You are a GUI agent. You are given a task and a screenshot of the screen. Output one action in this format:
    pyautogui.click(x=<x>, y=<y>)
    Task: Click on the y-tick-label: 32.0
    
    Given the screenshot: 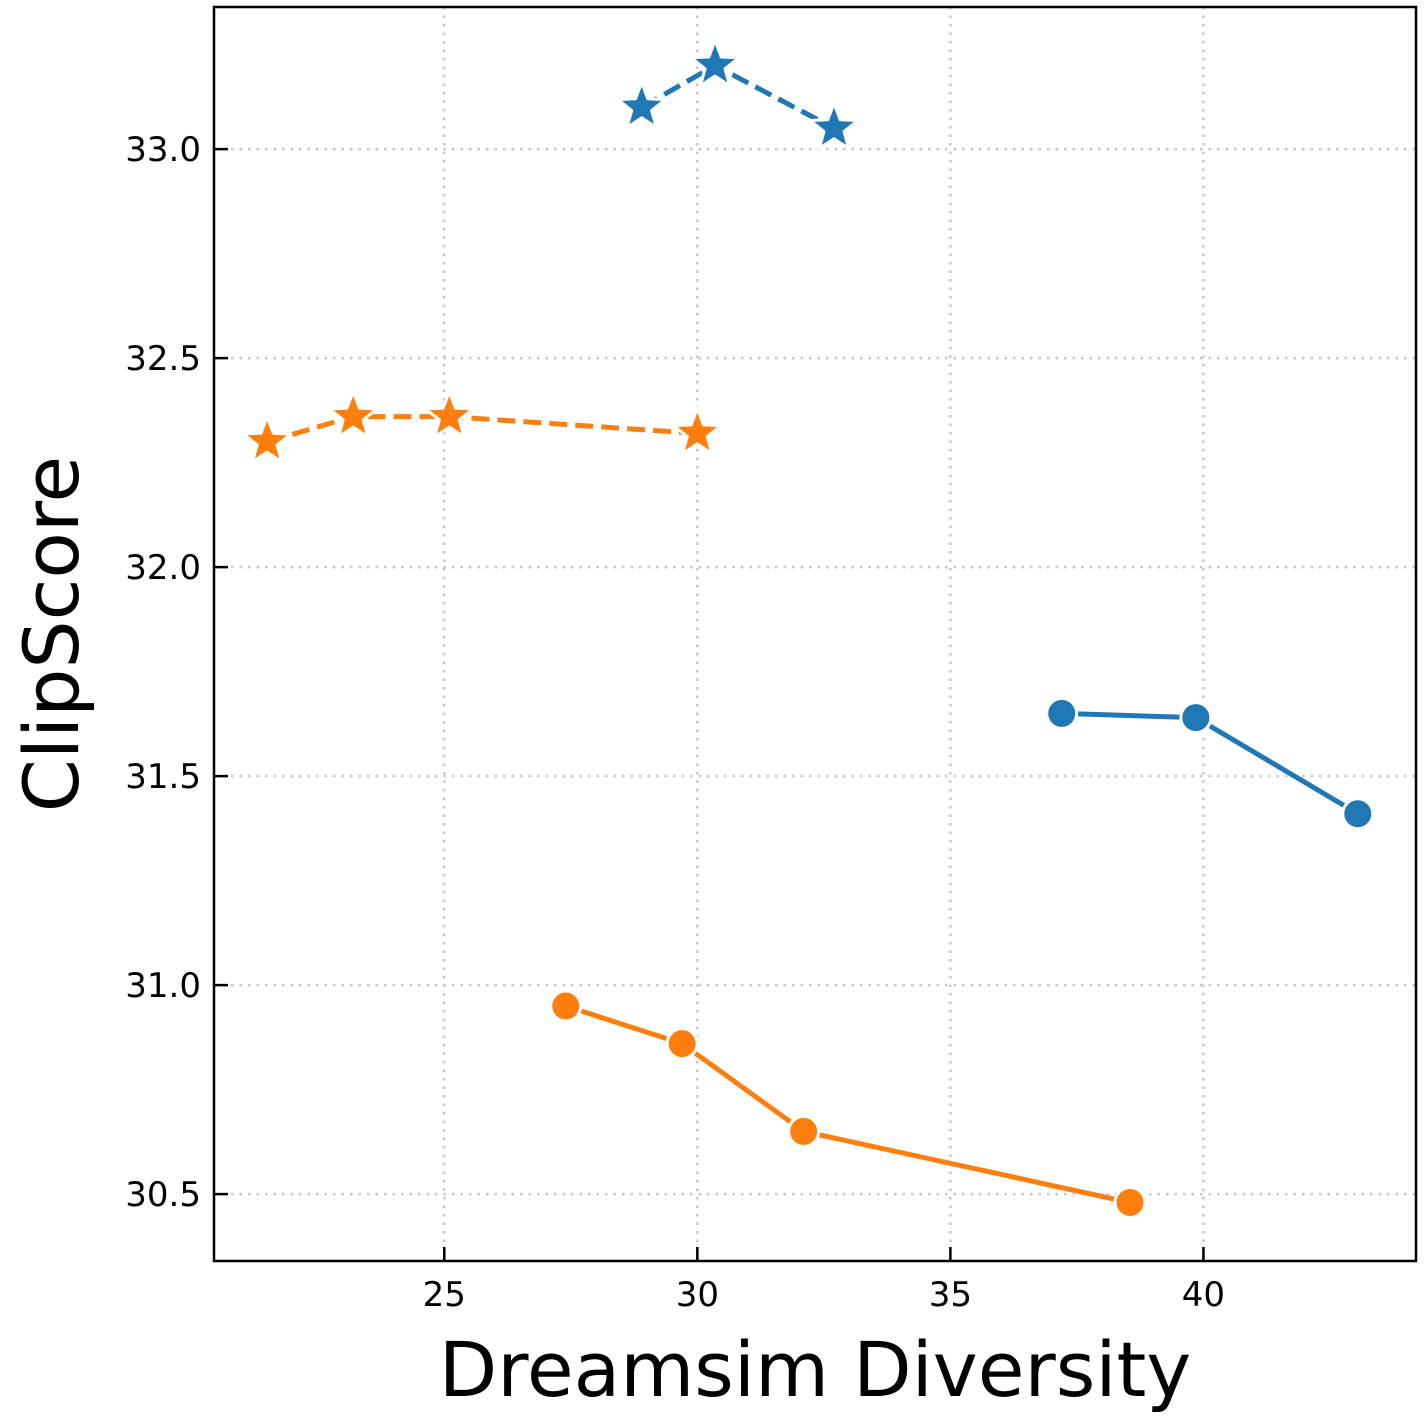 What is the action you would take?
    pyautogui.click(x=163, y=568)
    